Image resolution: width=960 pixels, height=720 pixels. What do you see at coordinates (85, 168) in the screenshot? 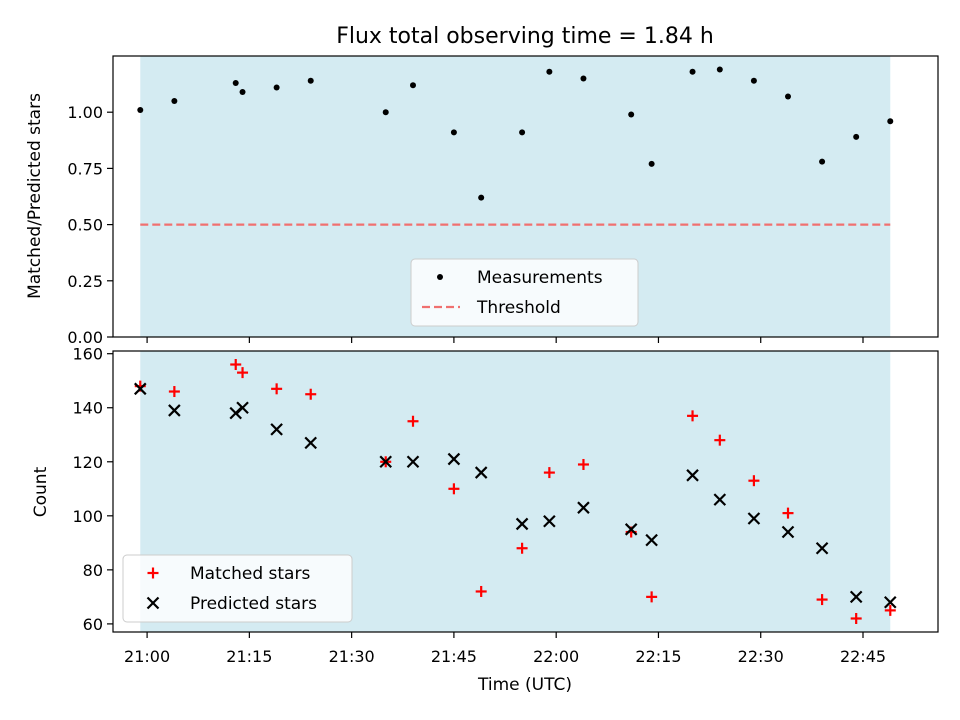
I see `ratio-y-tick-label: 0.75` at bounding box center [85, 168].